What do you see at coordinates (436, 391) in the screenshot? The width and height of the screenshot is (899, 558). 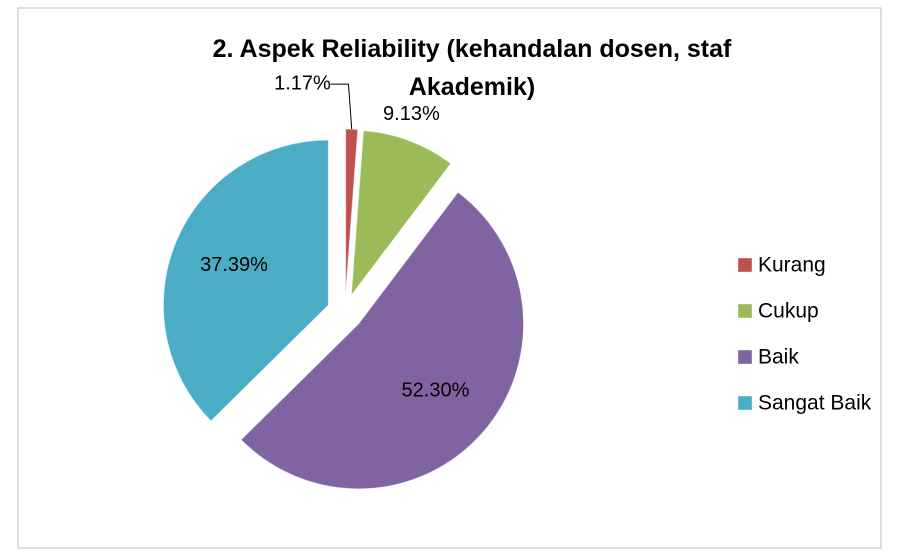 I see `data-label: 52.30%` at bounding box center [436, 391].